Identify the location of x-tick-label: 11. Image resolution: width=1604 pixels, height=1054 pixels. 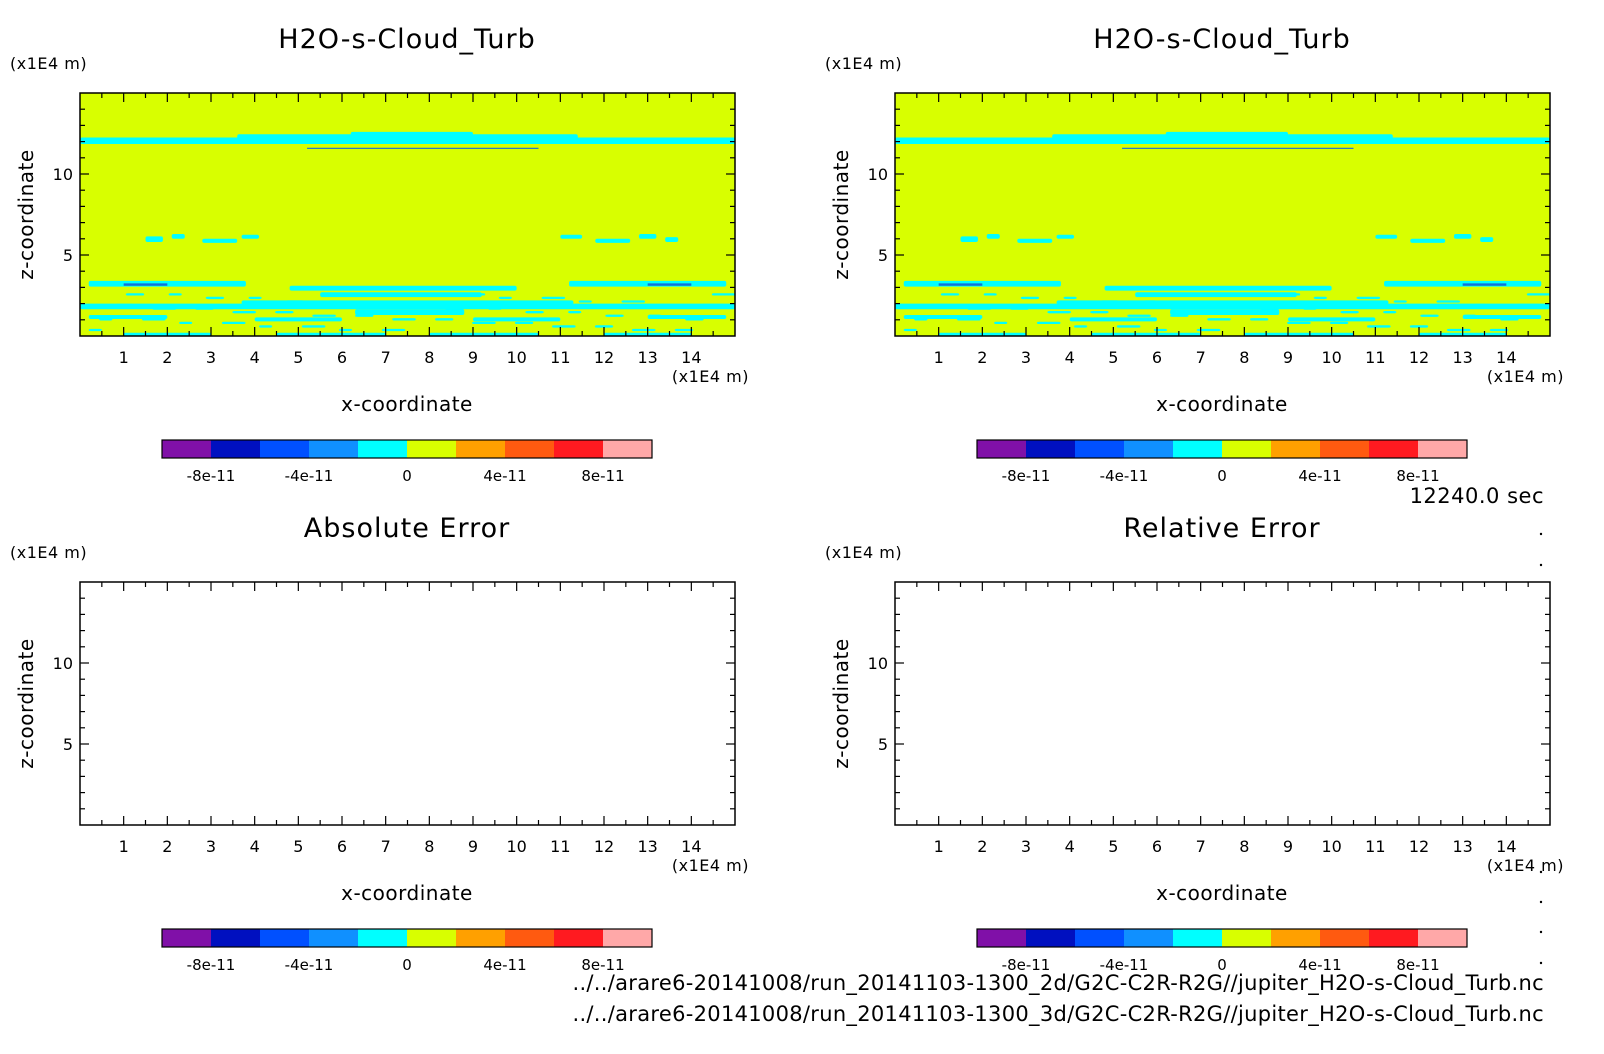
(1375, 846).